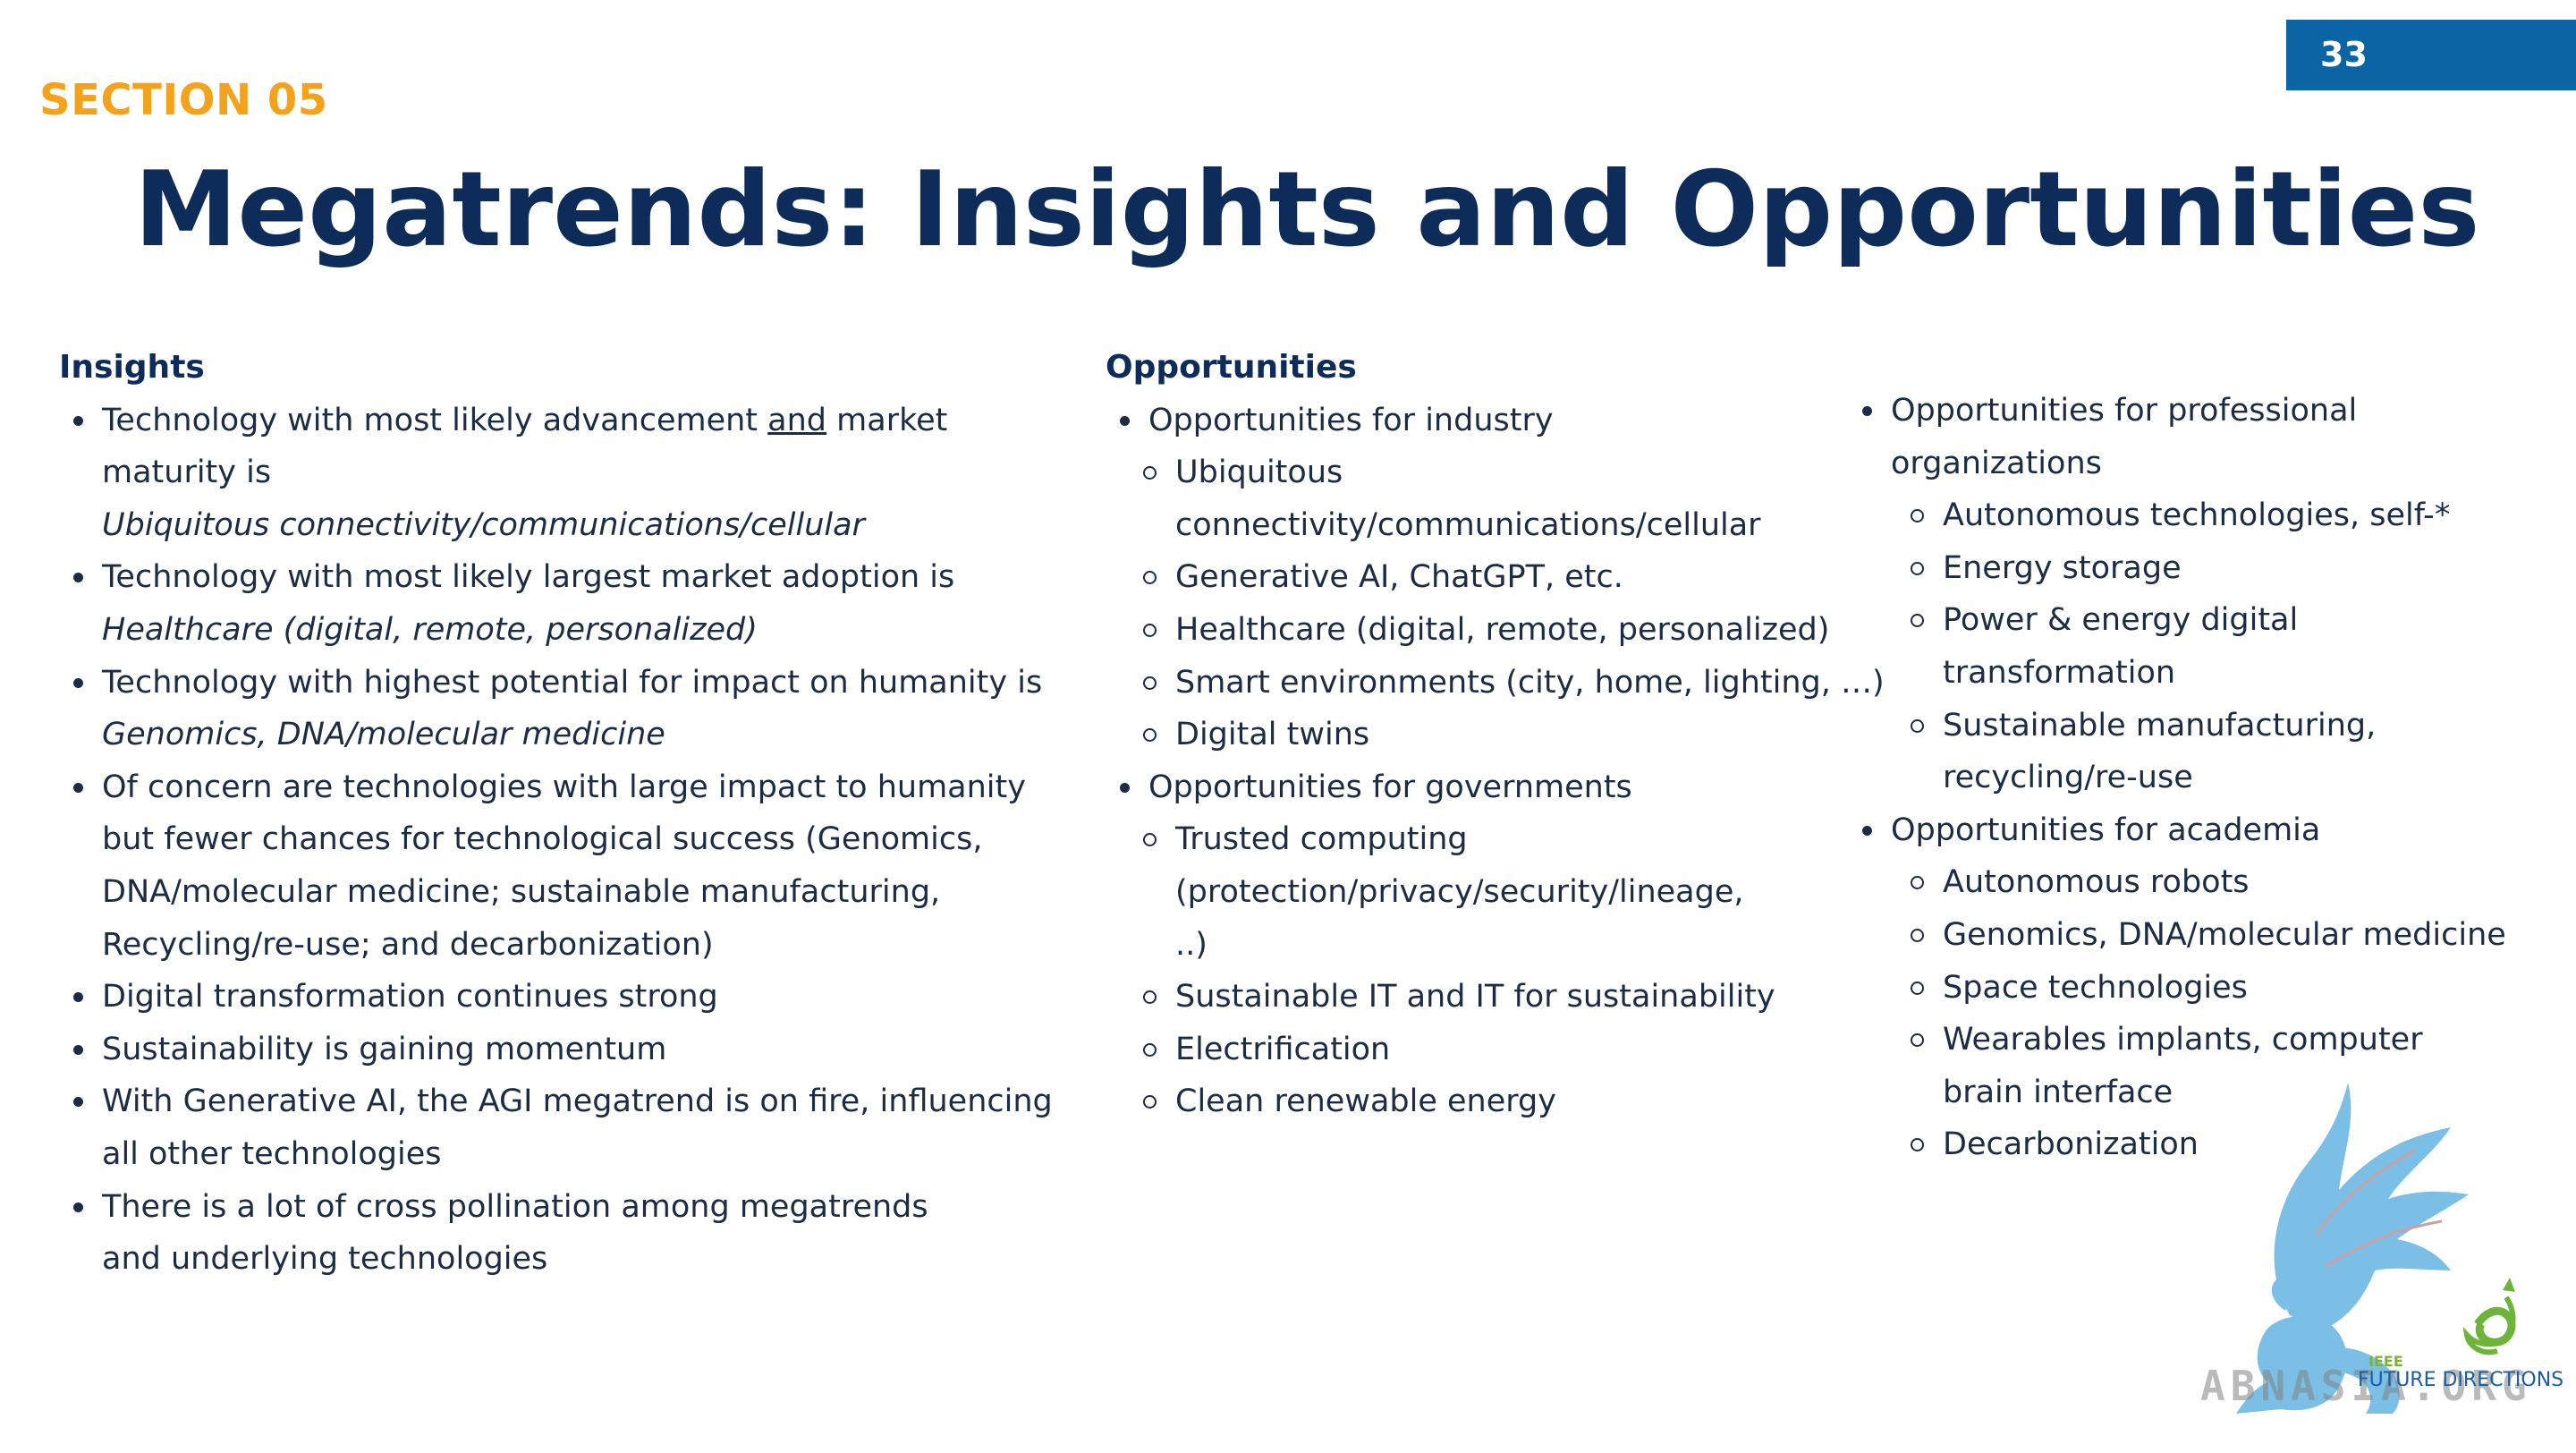 This screenshot has height=1453, width=2576. I want to click on list-item: Clean renewable energy, so click(1472, 1101).